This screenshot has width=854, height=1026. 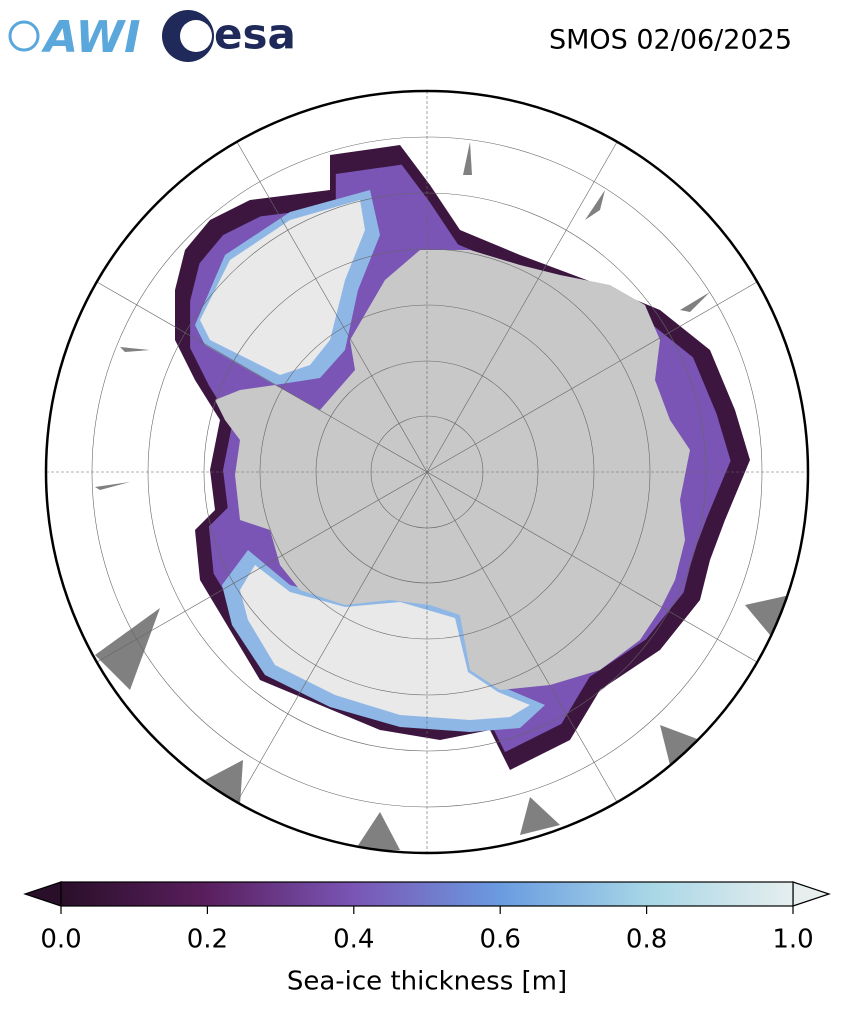 I want to click on title: SMOS 02/06/2025, so click(x=670, y=40).